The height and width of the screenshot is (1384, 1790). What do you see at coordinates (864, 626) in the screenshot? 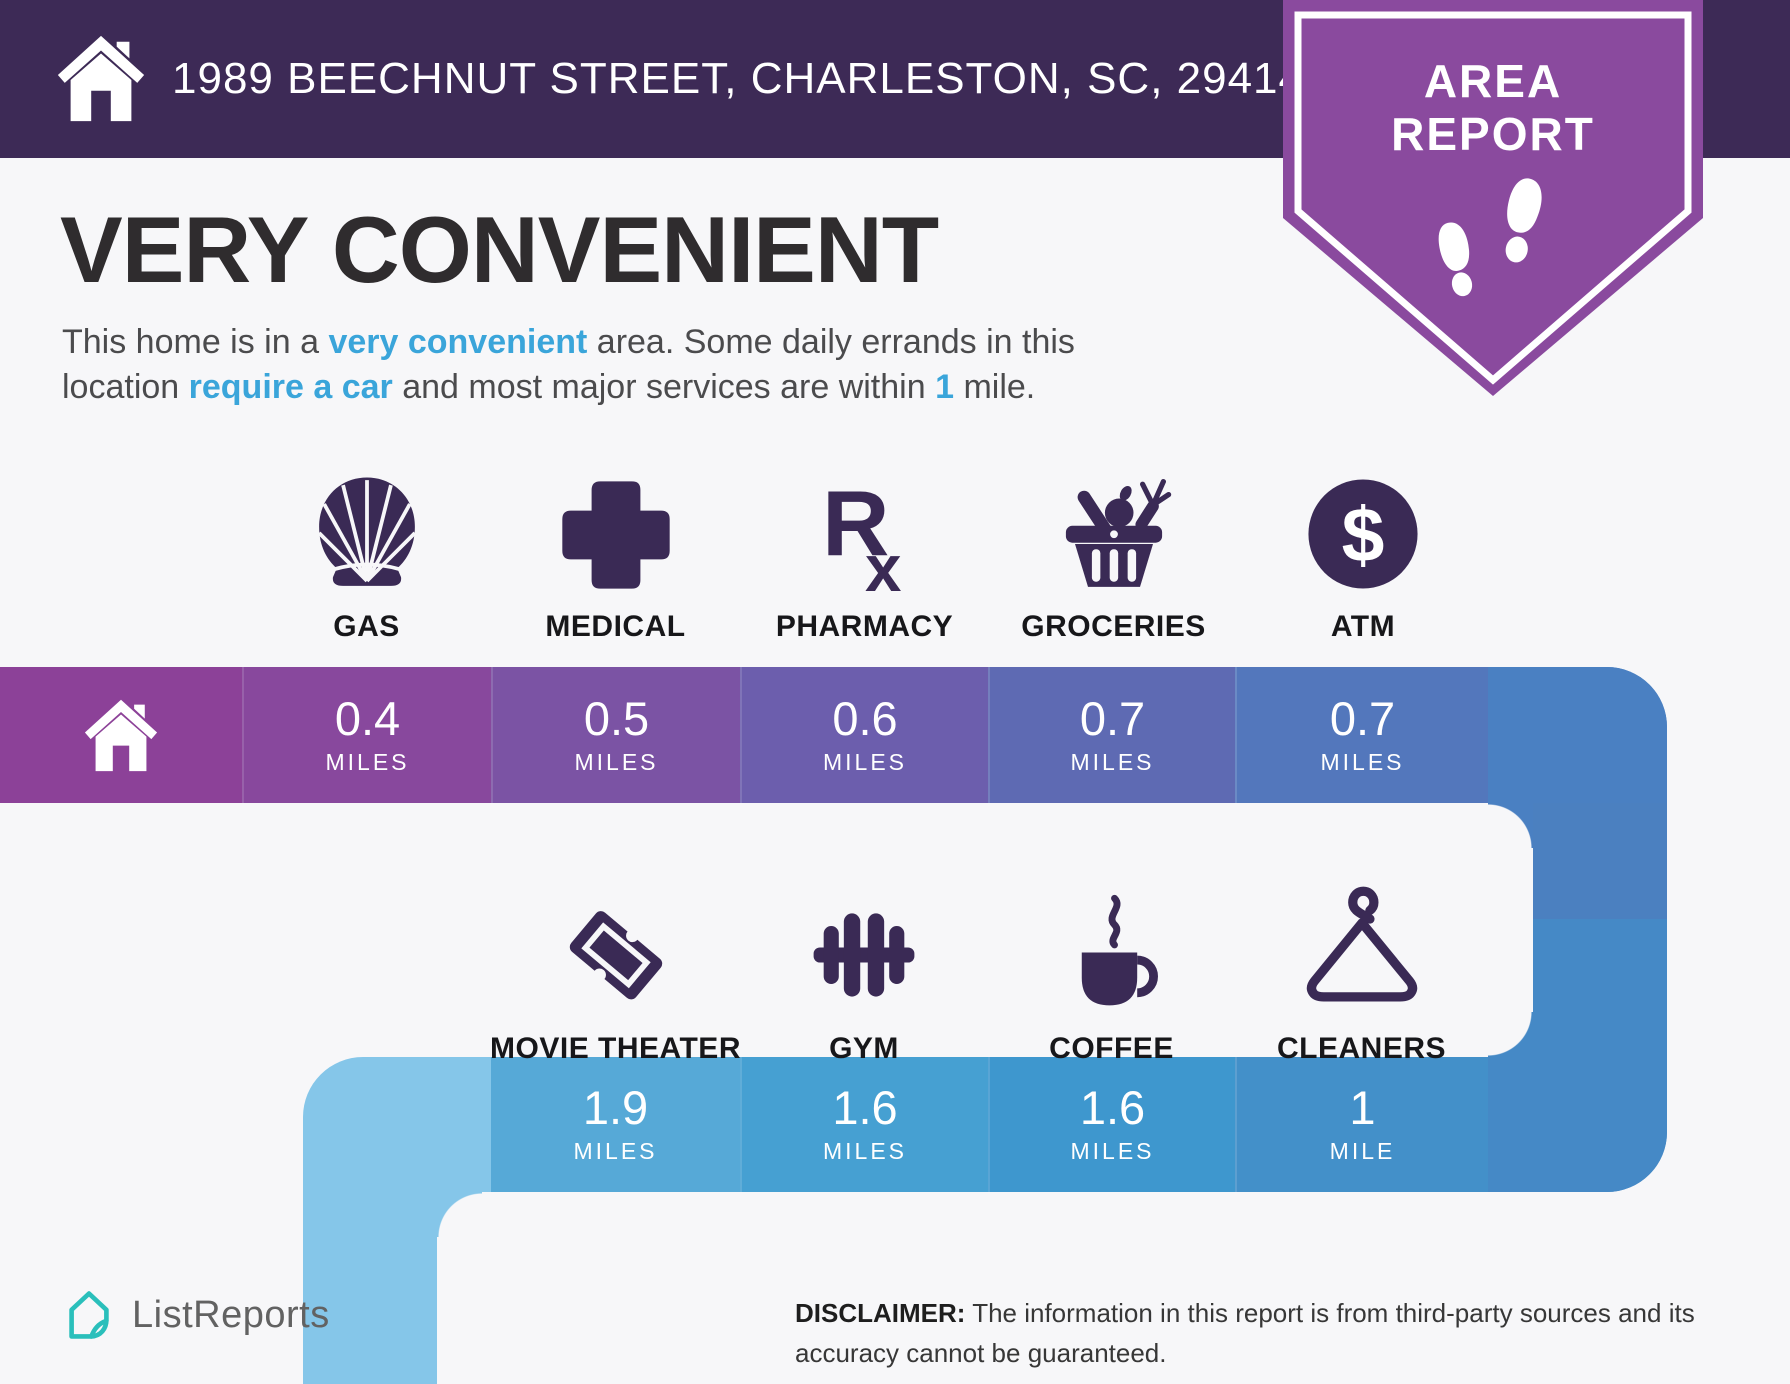
I see `service-label: PHARMACY` at bounding box center [864, 626].